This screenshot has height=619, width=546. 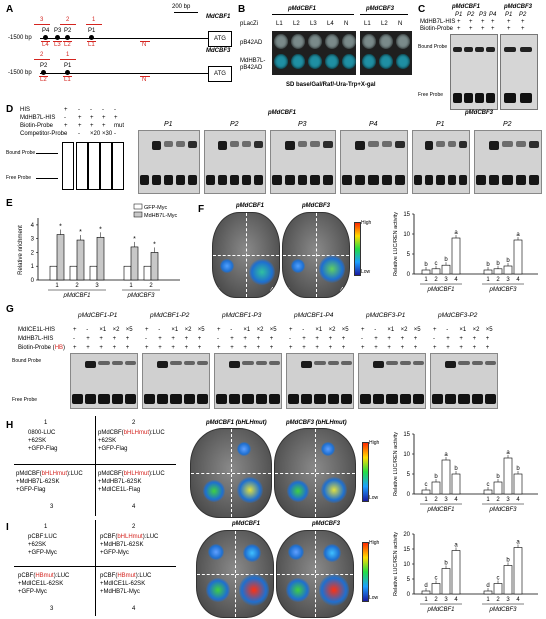 I want to click on f-leaf-2-quad-num: 1, so click(x=288, y=218).